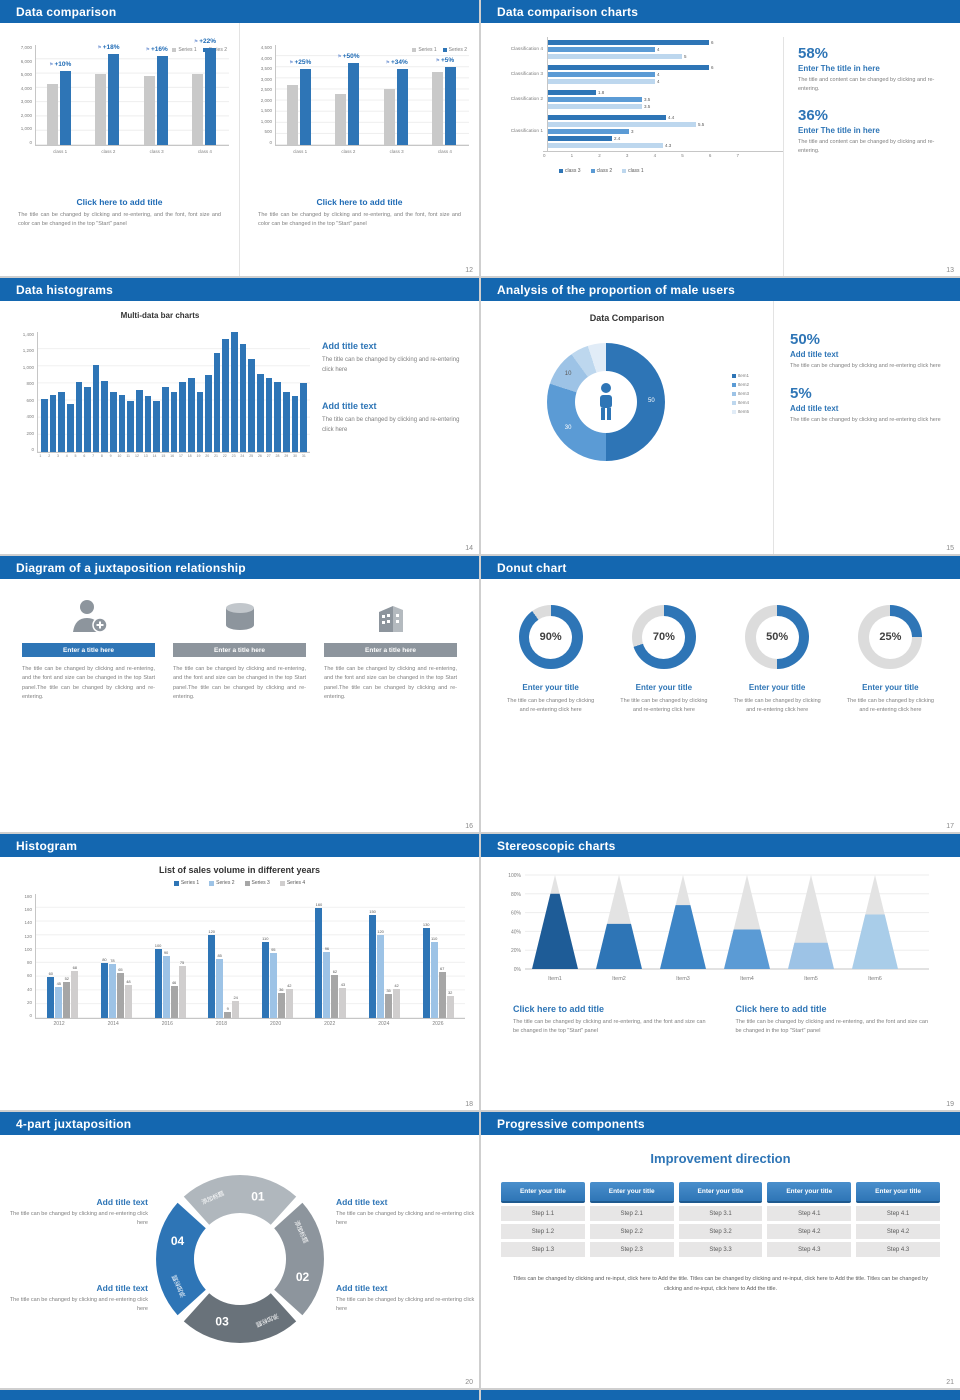 The width and height of the screenshot is (960, 1400). What do you see at coordinates (516, 951) in the screenshot?
I see `svg-text: 20%` at bounding box center [516, 951].